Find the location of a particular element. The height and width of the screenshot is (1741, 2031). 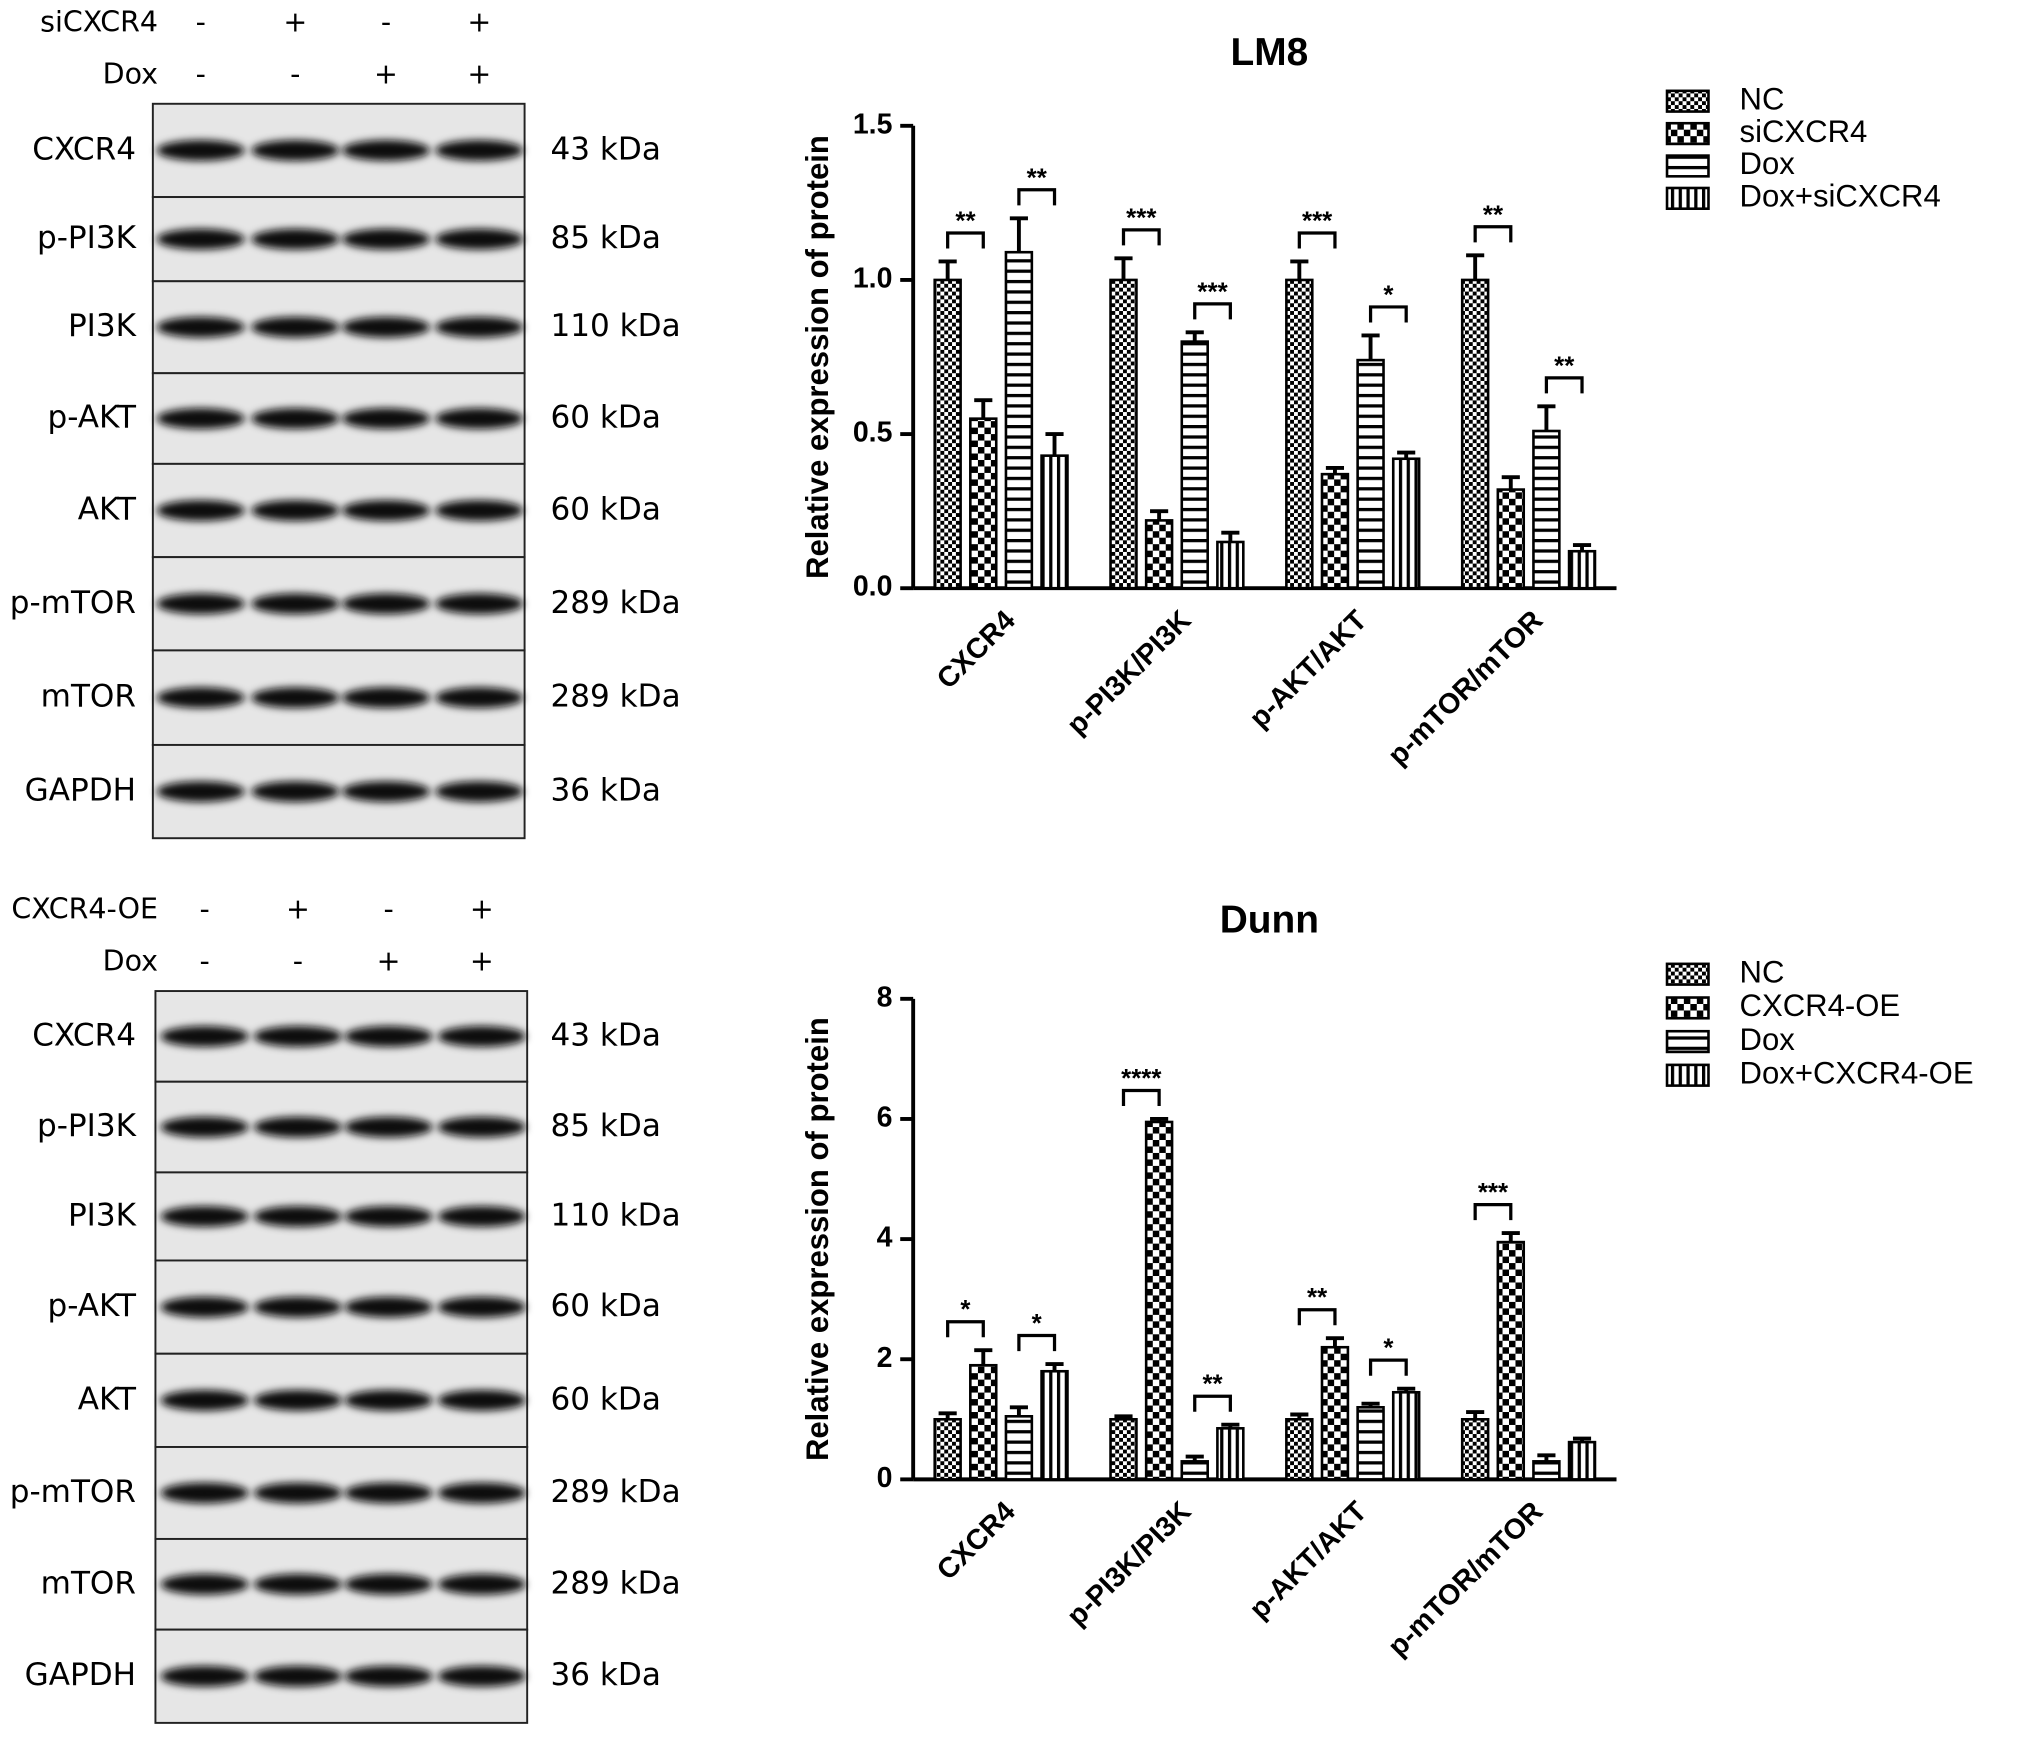

chart-title: Dunn is located at coordinates (1269, 920).